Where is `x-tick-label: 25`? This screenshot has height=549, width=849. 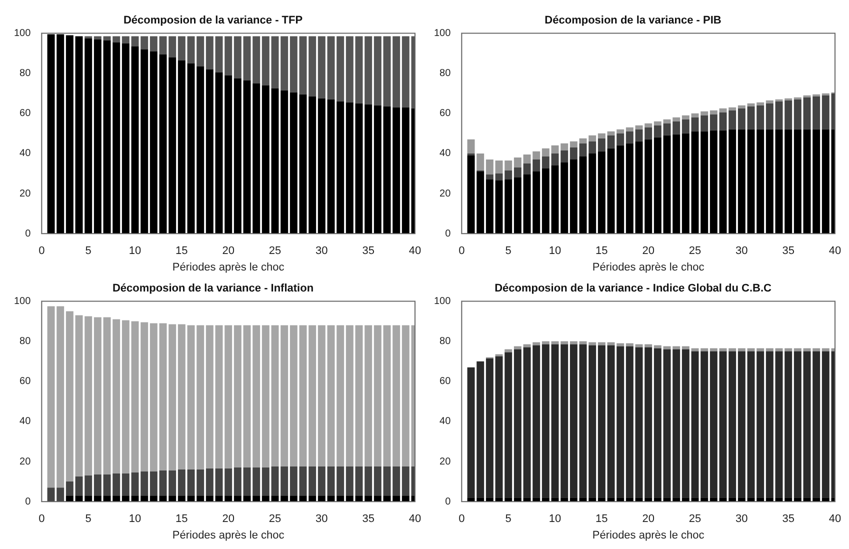
x-tick-label: 25 is located at coordinates (695, 251).